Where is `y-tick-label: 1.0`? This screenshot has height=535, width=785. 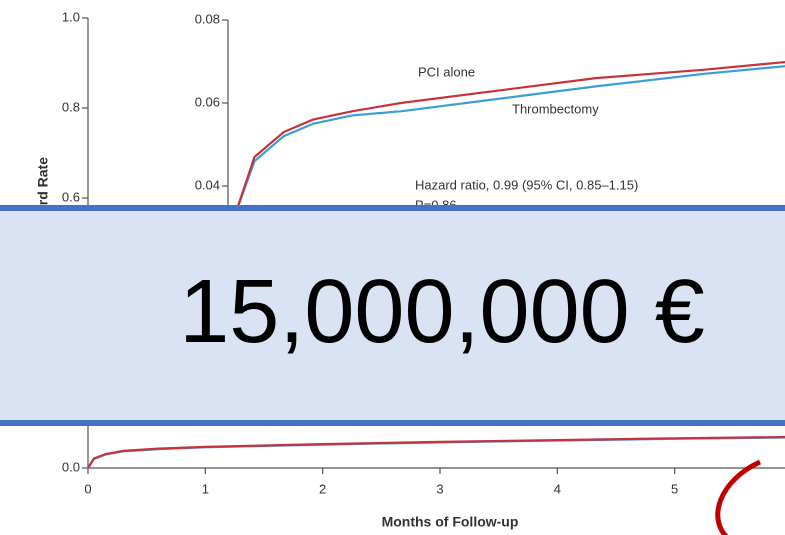
y-tick-label: 1.0 is located at coordinates (71, 16).